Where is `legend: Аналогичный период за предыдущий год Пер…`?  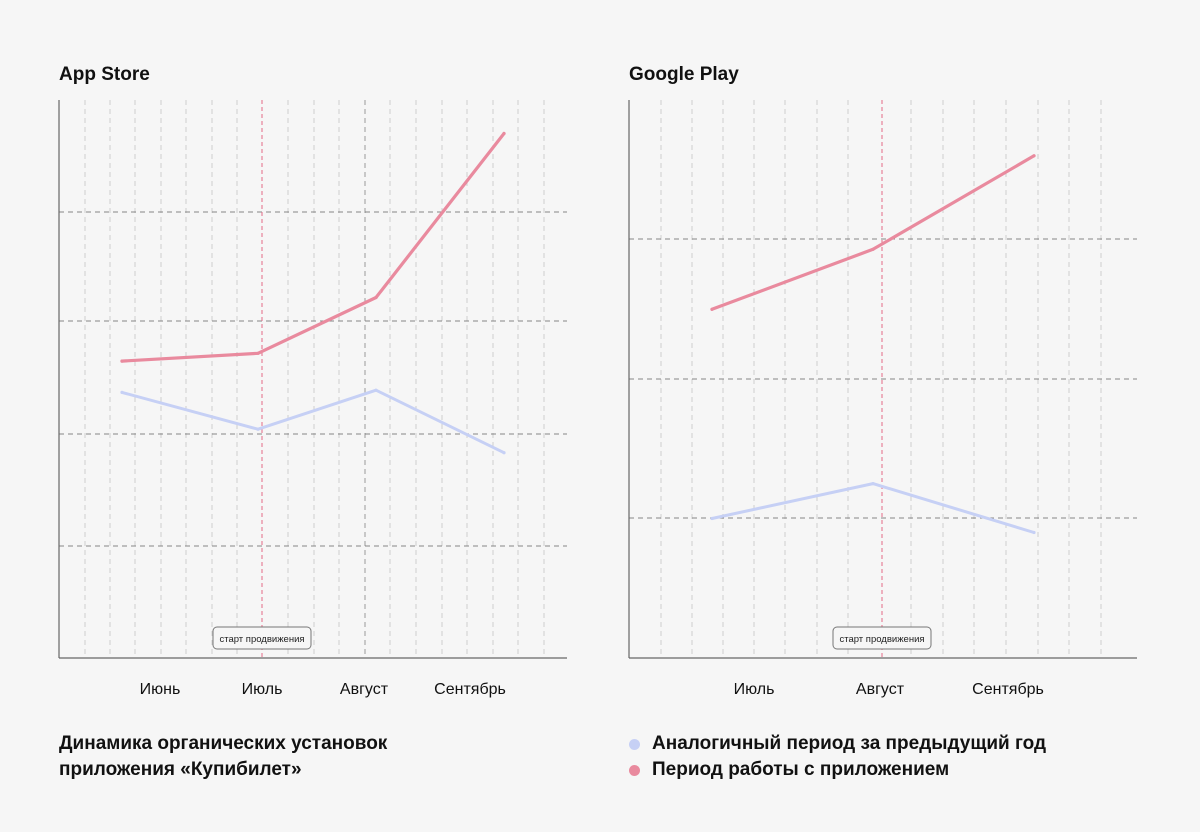
legend: Аналогичный период за предыдущий год Пер… is located at coordinates (837, 757).